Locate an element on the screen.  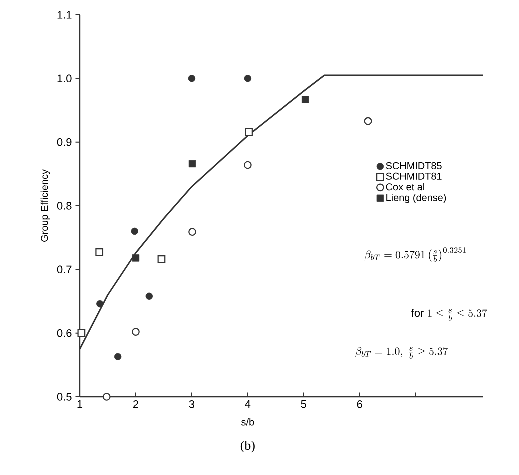
y-tick-label: 1.0 is located at coordinates (65, 78).